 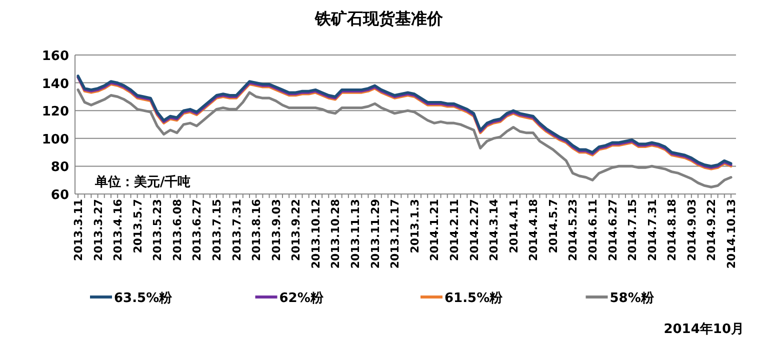 What do you see at coordinates (55, 112) in the screenshot?
I see `y-tick-label: 120` at bounding box center [55, 112].